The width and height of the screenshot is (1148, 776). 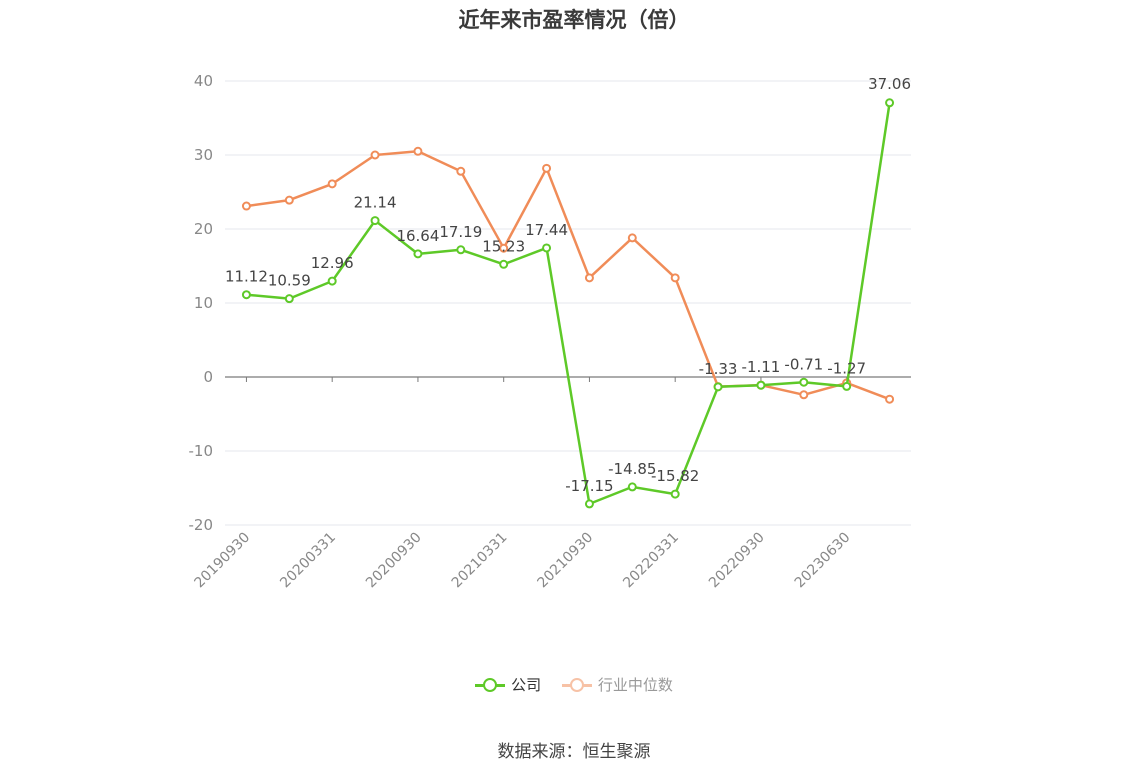 What do you see at coordinates (223, 561) in the screenshot?
I see `x-tick-label: 20190930` at bounding box center [223, 561].